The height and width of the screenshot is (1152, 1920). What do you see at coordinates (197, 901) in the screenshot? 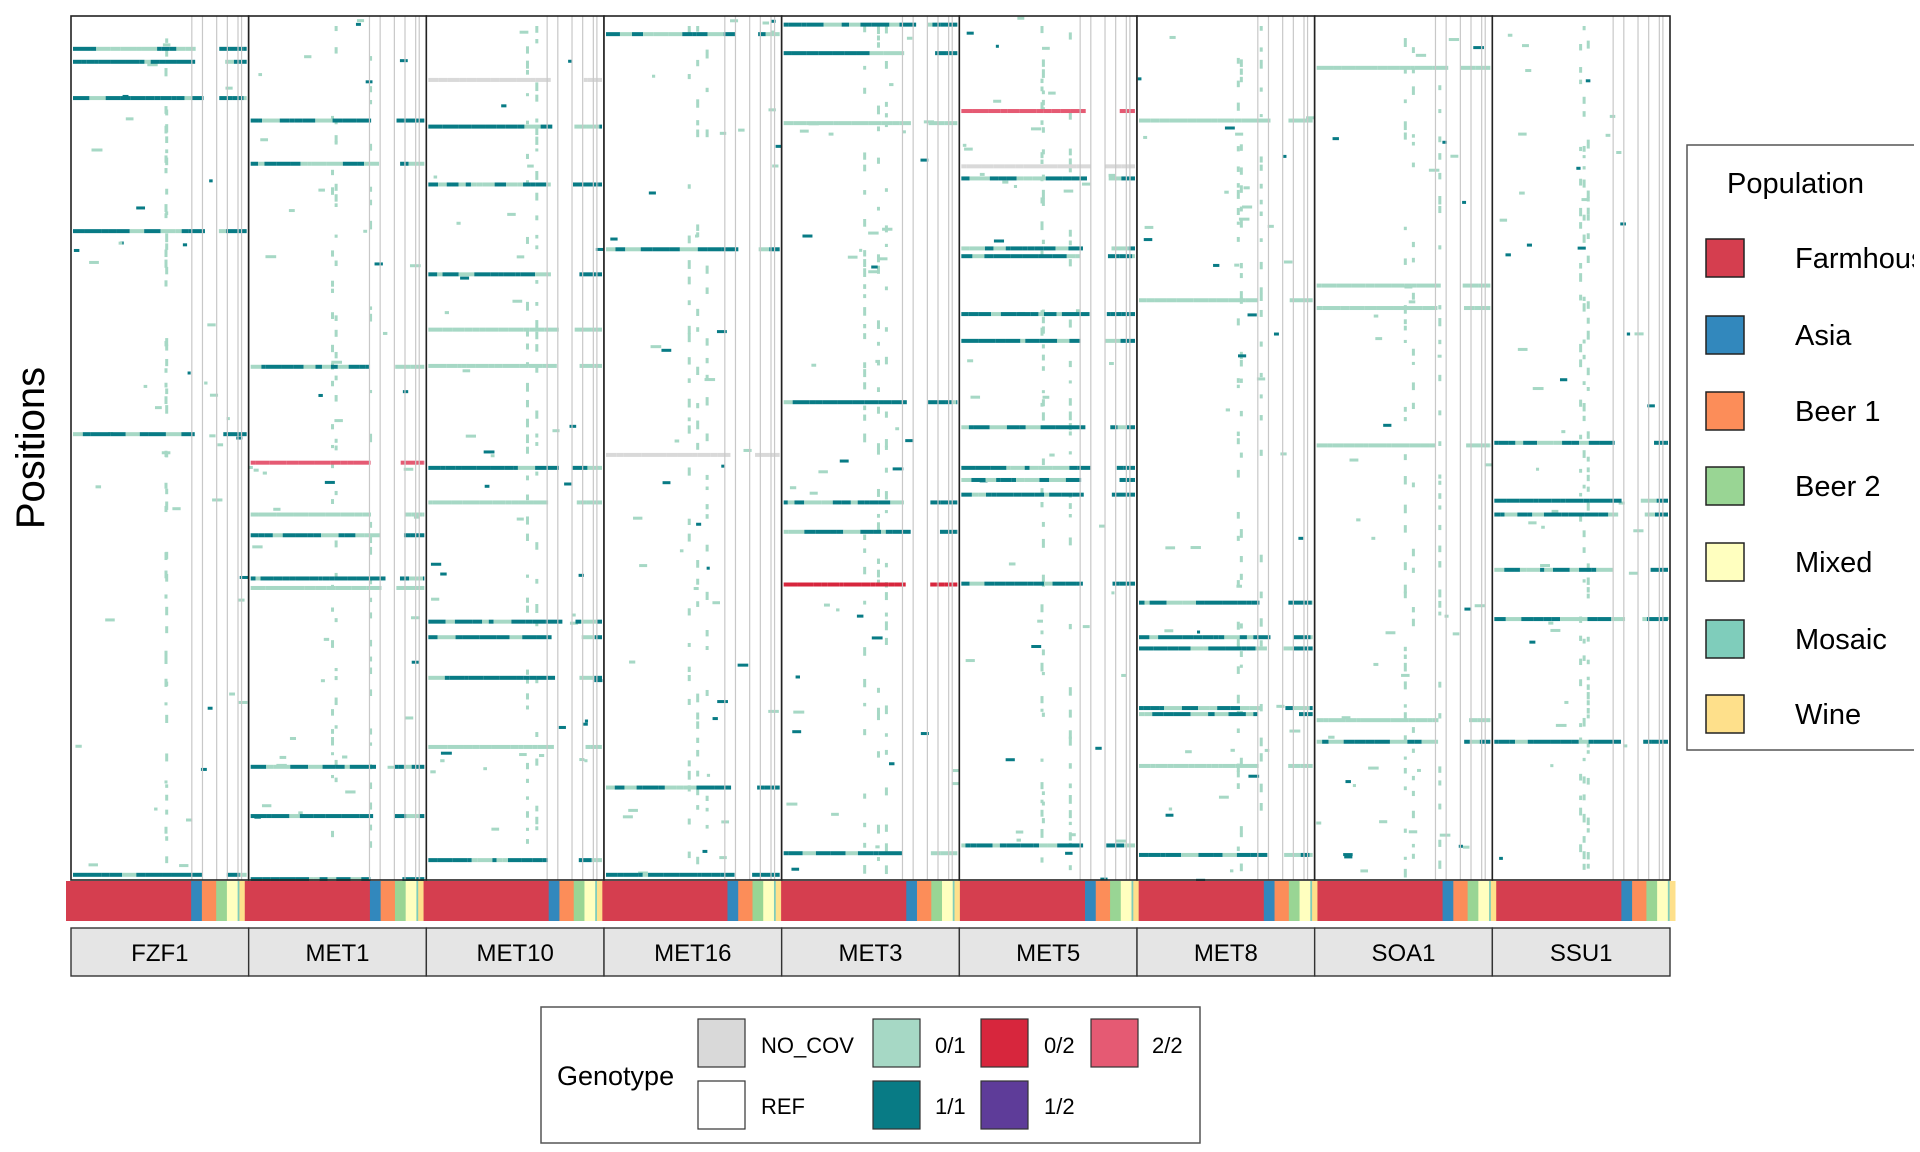
I see `population-segment-asia` at bounding box center [197, 901].